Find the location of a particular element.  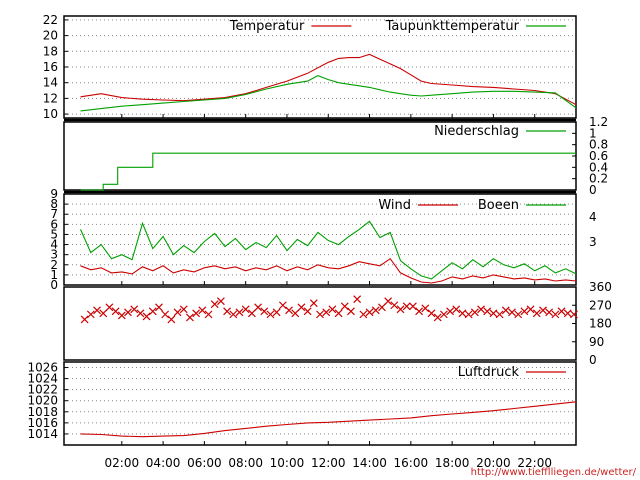

legend-label: Wind is located at coordinates (394, 205).